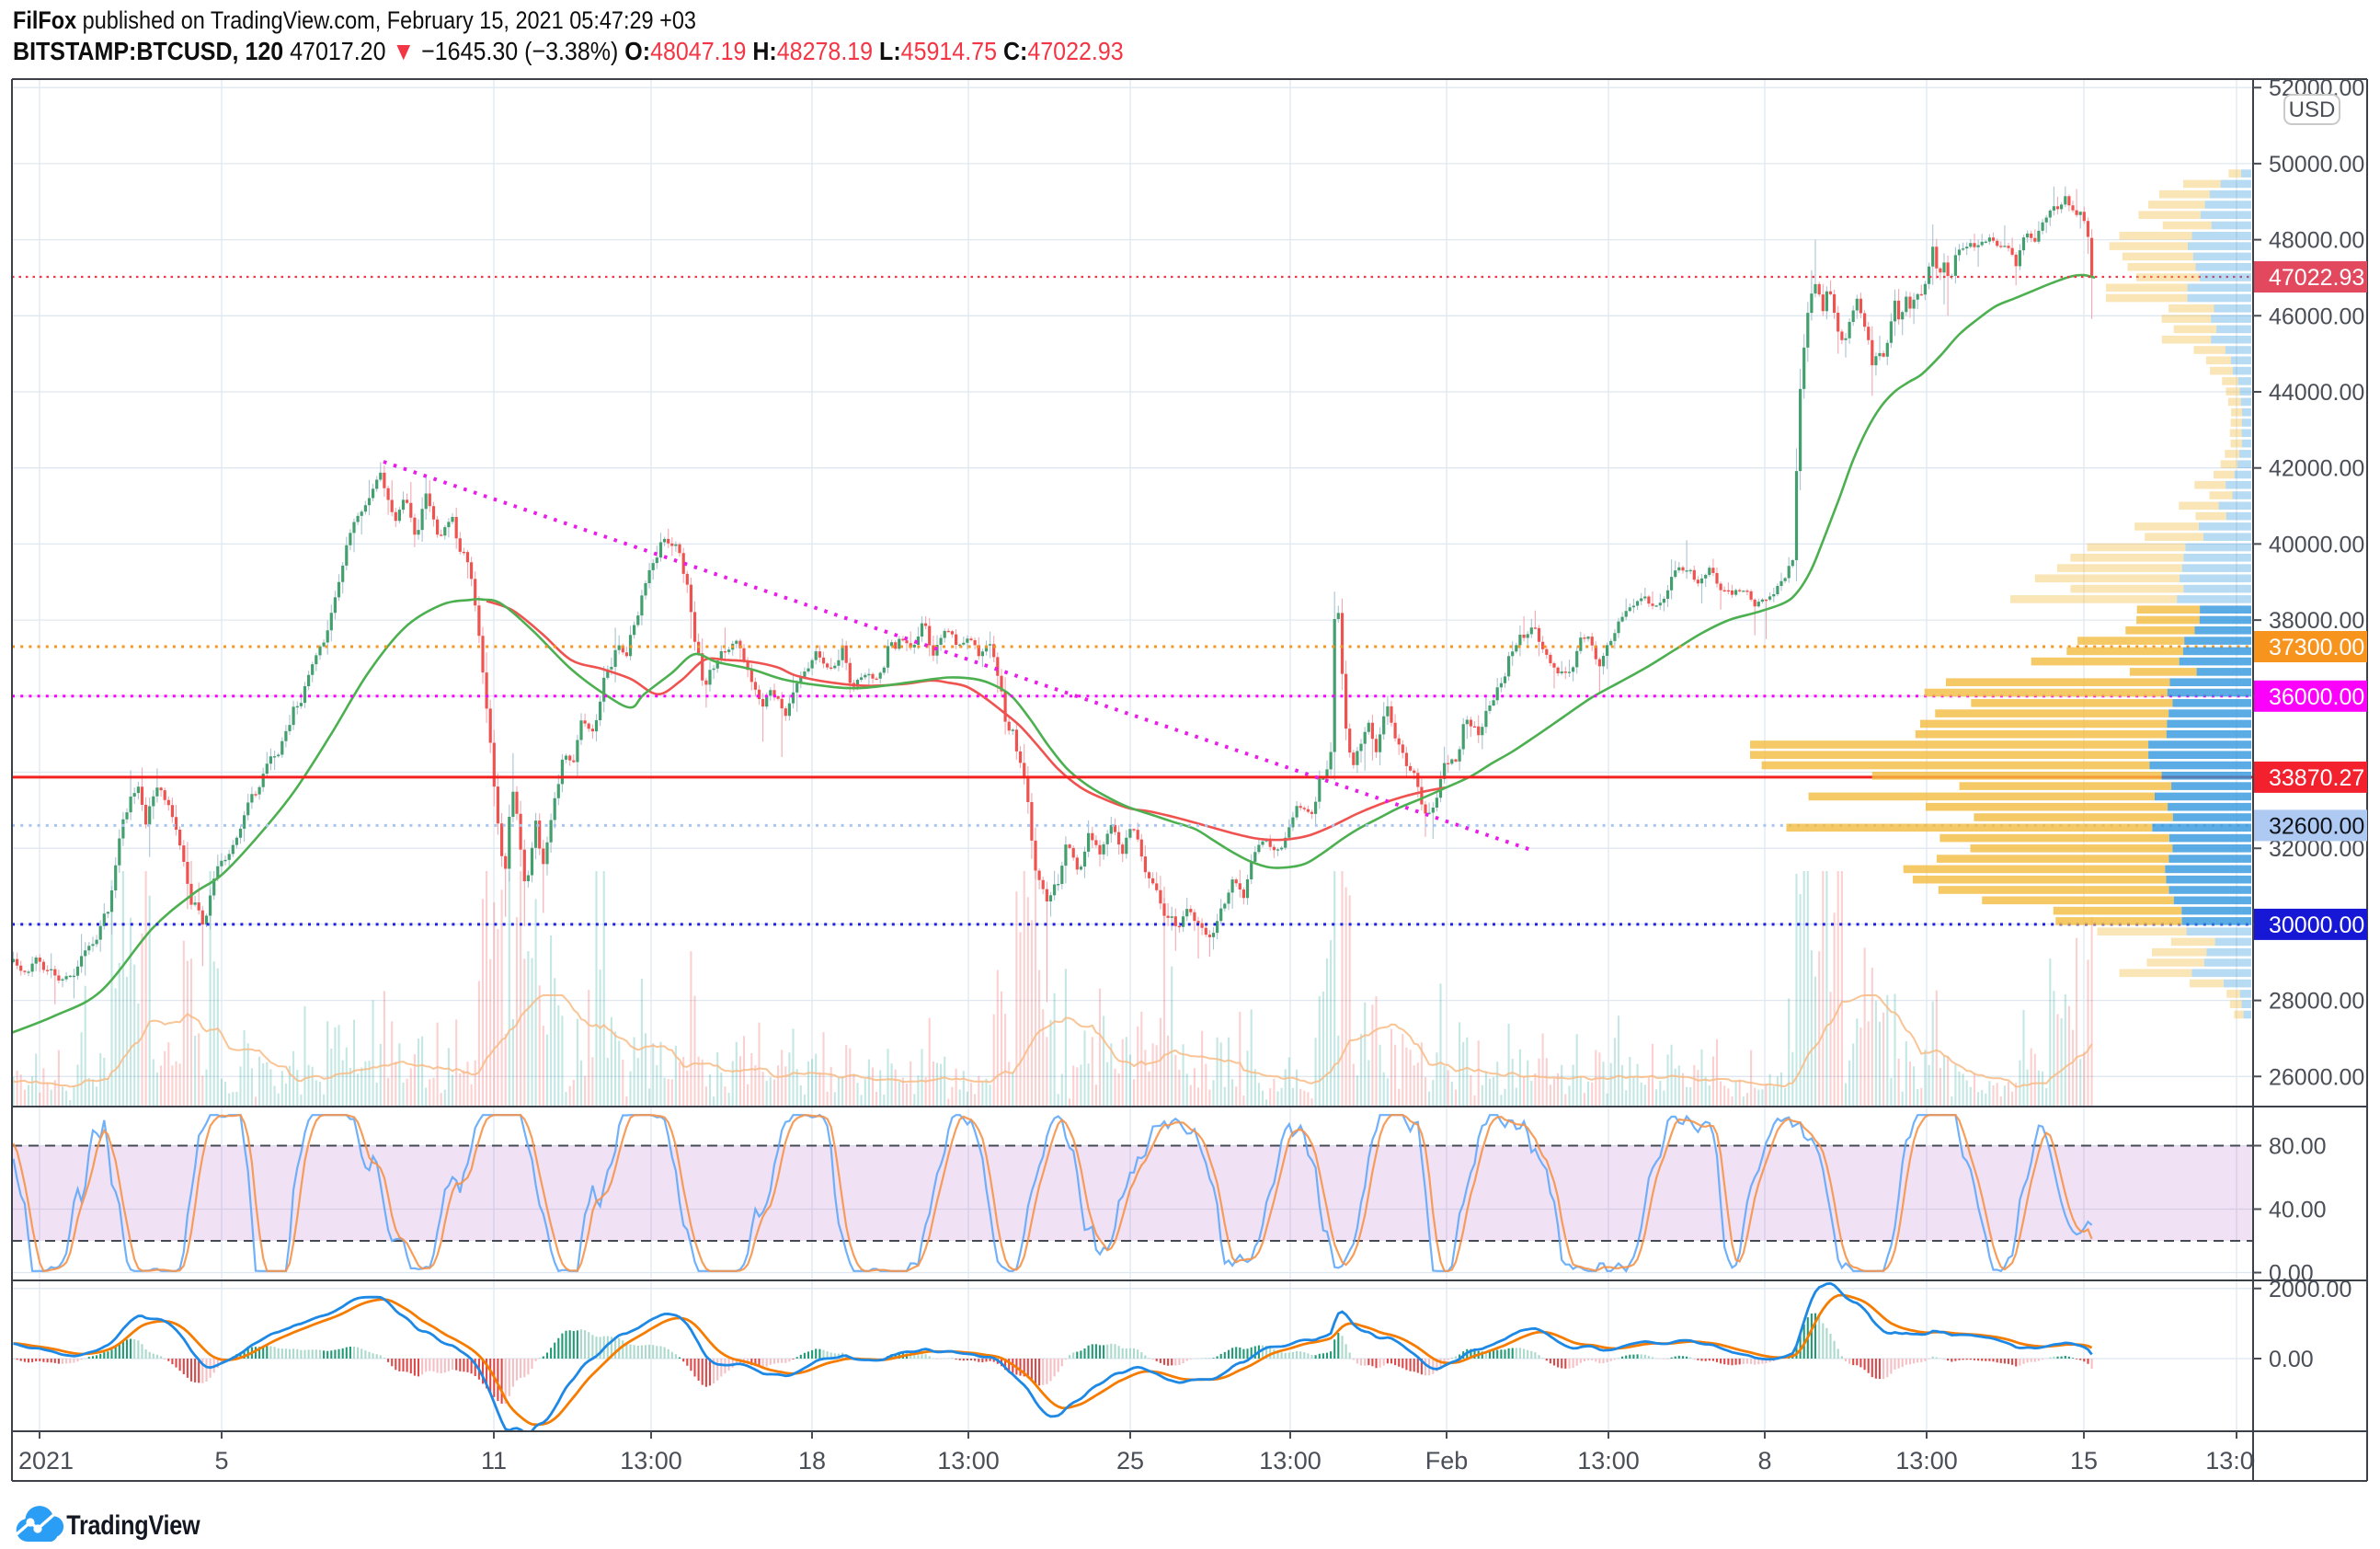 This screenshot has height=1549, width=2380. Describe the element at coordinates (2316, 697) in the screenshot. I see `svg-text: 36000.00` at that location.